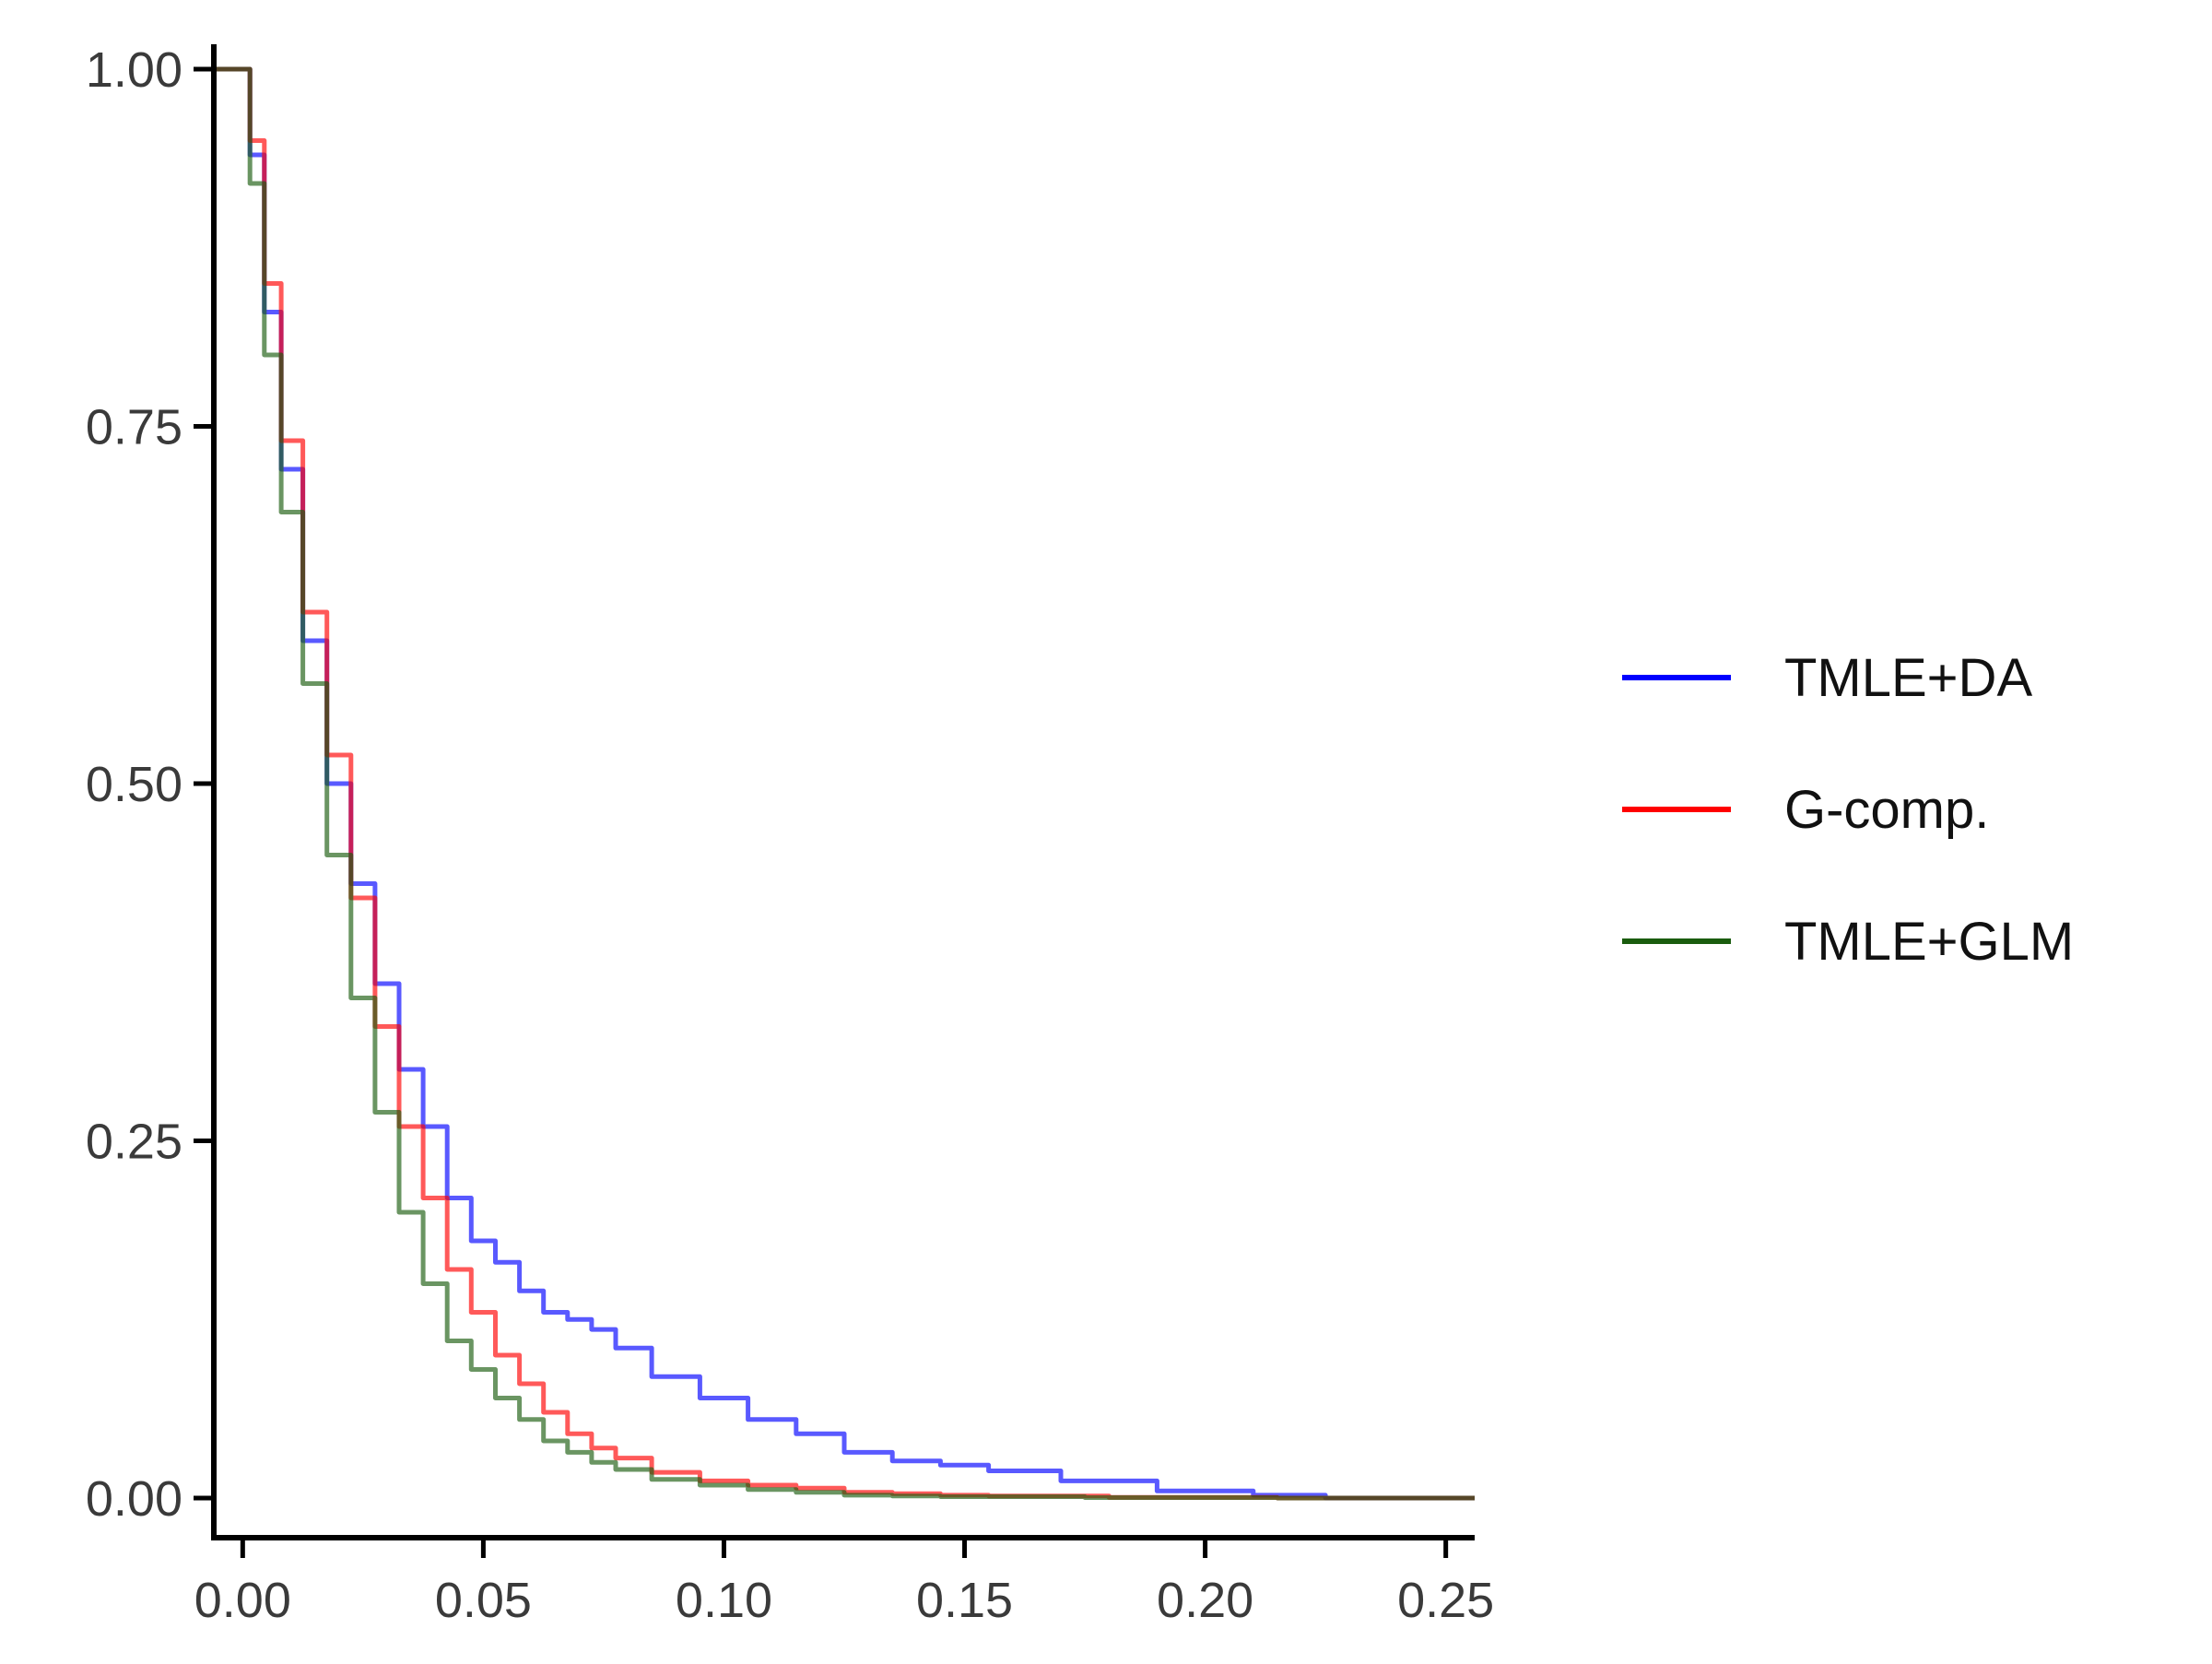 The width and height of the screenshot is (2212, 1664). I want to click on x-axis-ticks: 0.00 0.05 0.10 0.15 0.20 0.25, so click(844, 1583).